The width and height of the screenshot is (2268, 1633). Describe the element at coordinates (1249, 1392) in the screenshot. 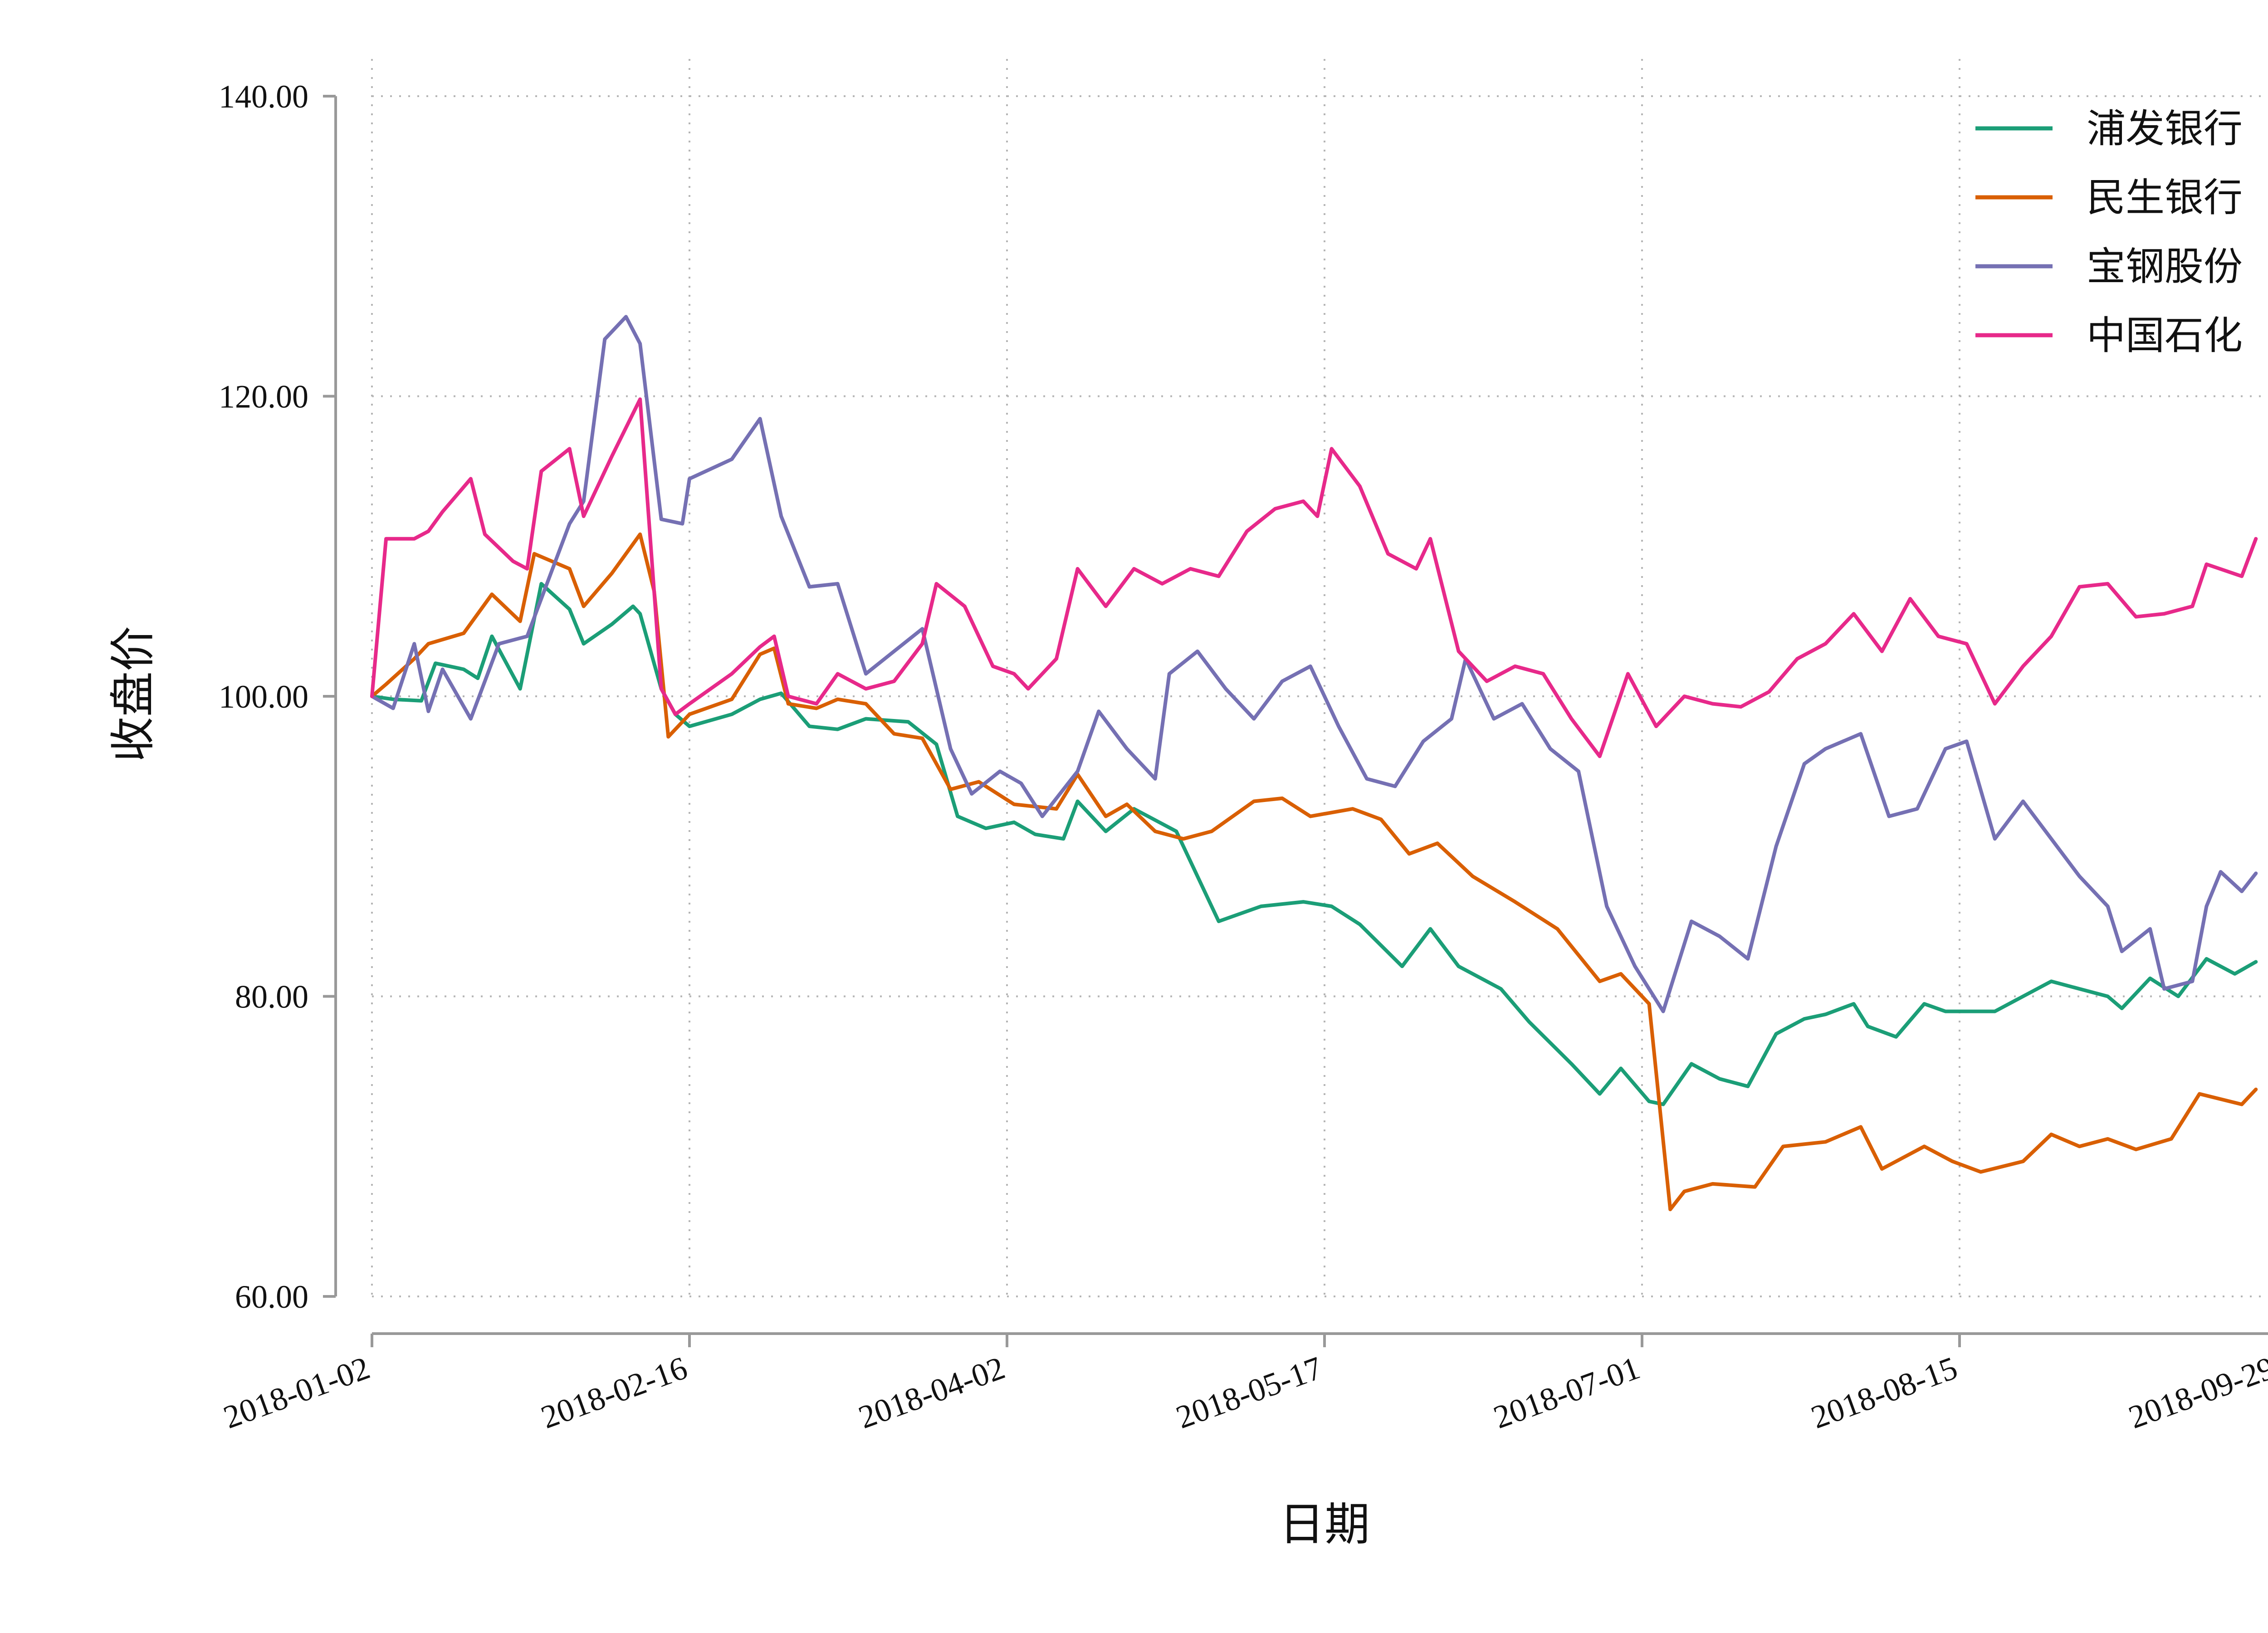

I see `x-tick-label: 2018-05-17` at that location.